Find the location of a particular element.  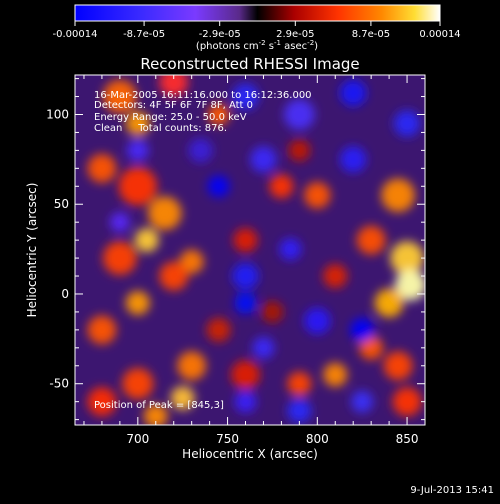

x-tick-label: 750 is located at coordinates (227, 439).